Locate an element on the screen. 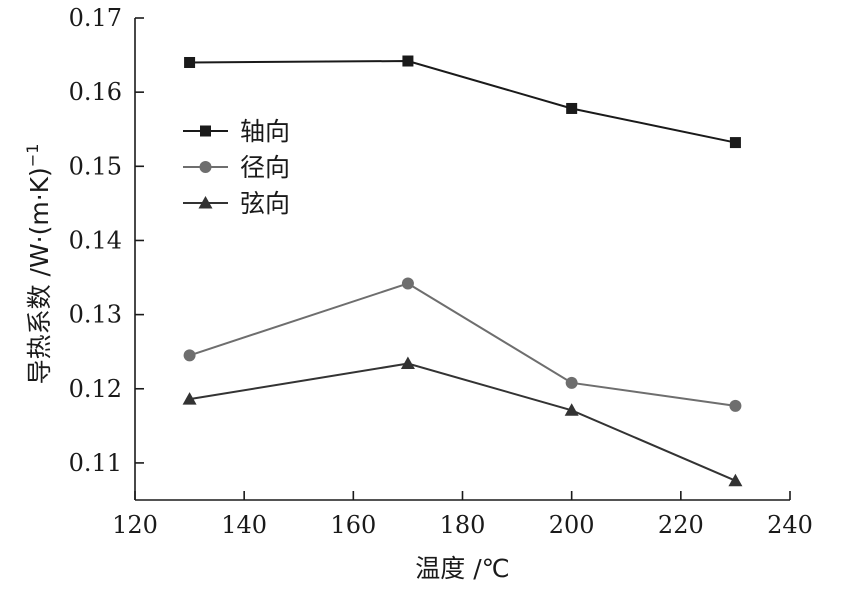 The height and width of the screenshot is (596, 857). y-axis-title-main: 导热系数 /W·(m·K) is located at coordinates (39, 275).